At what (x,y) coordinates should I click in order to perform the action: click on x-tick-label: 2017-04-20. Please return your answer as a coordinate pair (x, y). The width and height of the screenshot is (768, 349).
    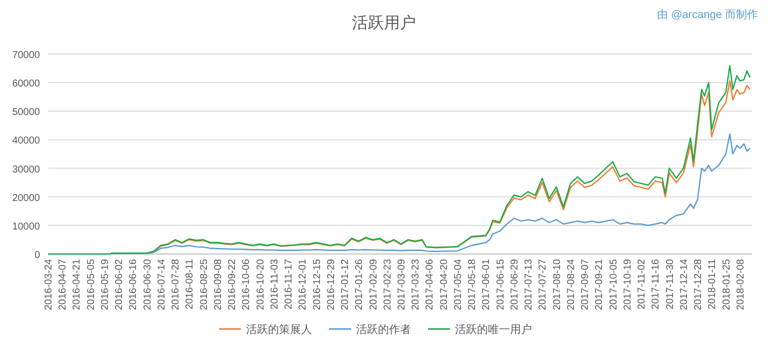
    Looking at the image, I should click on (444, 284).